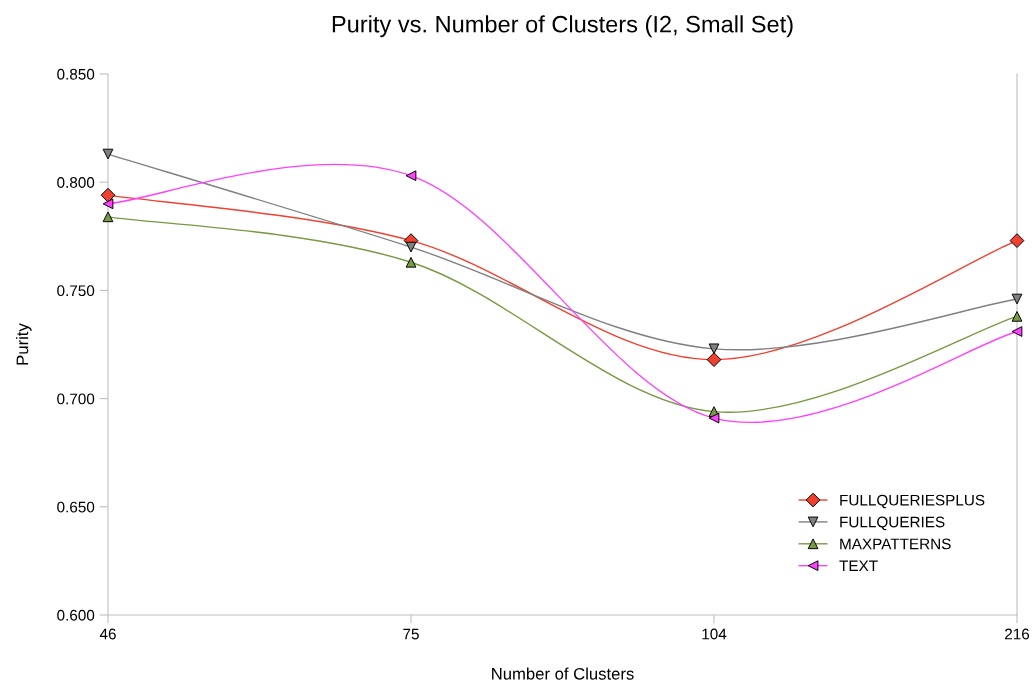  Describe the element at coordinates (912, 501) in the screenshot. I see `legend-label: FULLQUERIESPLUS` at that location.